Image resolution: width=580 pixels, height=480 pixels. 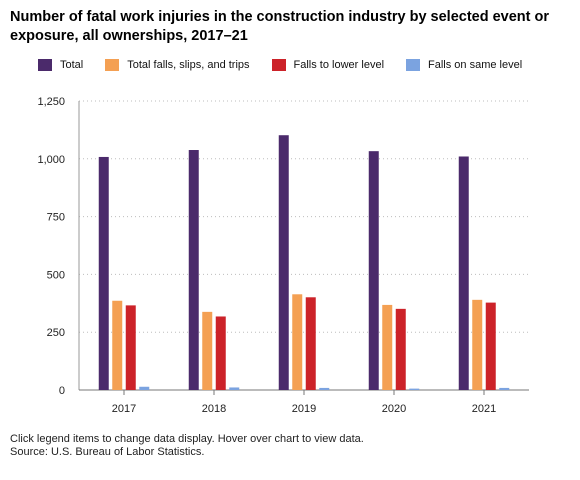 I want to click on bar-2020-total, so click(x=373, y=270).